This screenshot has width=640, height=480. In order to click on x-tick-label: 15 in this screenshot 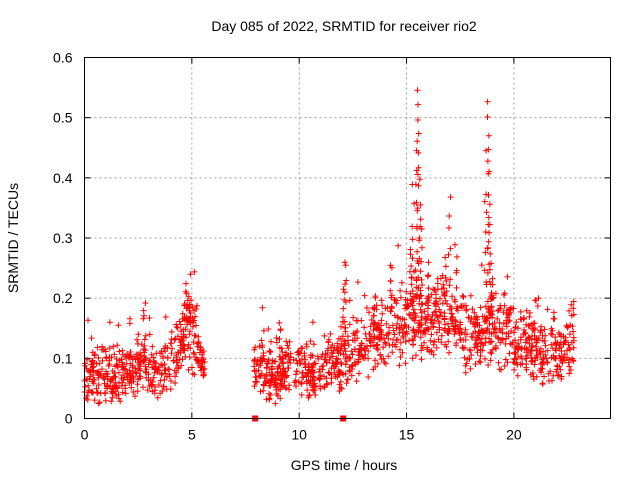, I will do `click(407, 435)`.